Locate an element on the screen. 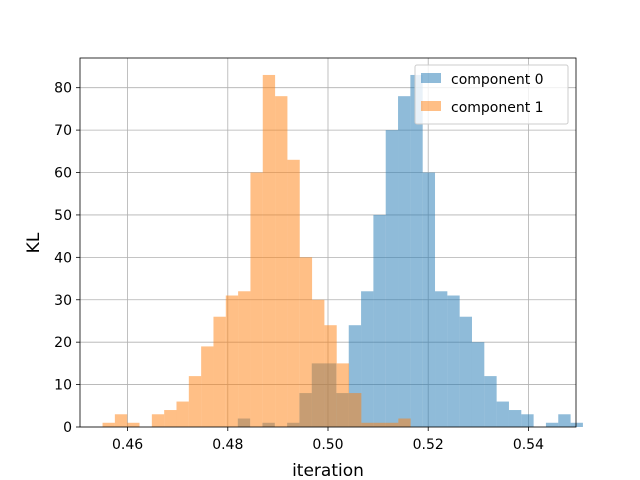 The height and width of the screenshot is (480, 640). y-tick-label: 0 is located at coordinates (67, 428).